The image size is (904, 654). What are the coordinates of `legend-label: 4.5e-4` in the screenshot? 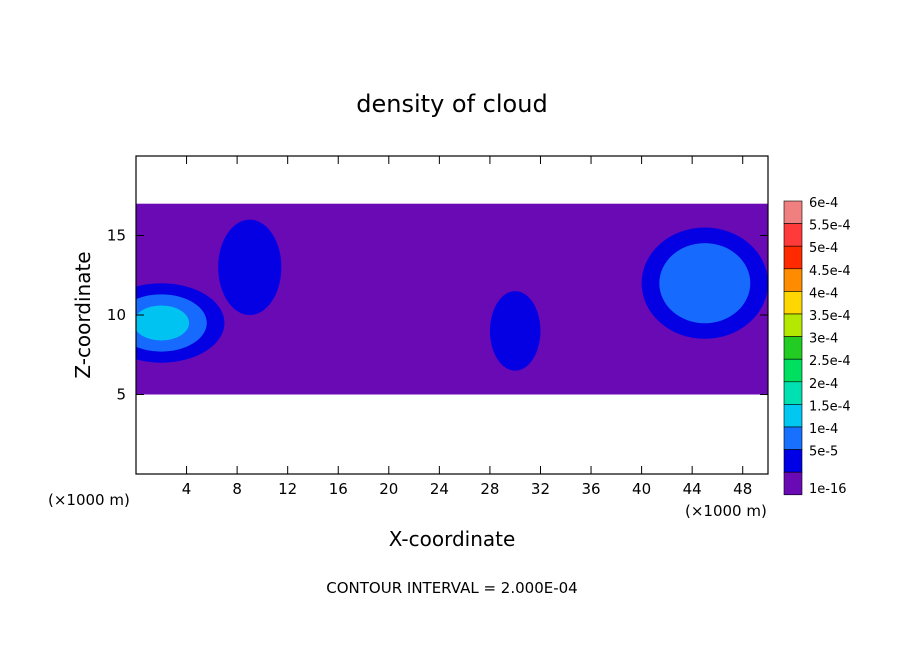 It's located at (830, 271).